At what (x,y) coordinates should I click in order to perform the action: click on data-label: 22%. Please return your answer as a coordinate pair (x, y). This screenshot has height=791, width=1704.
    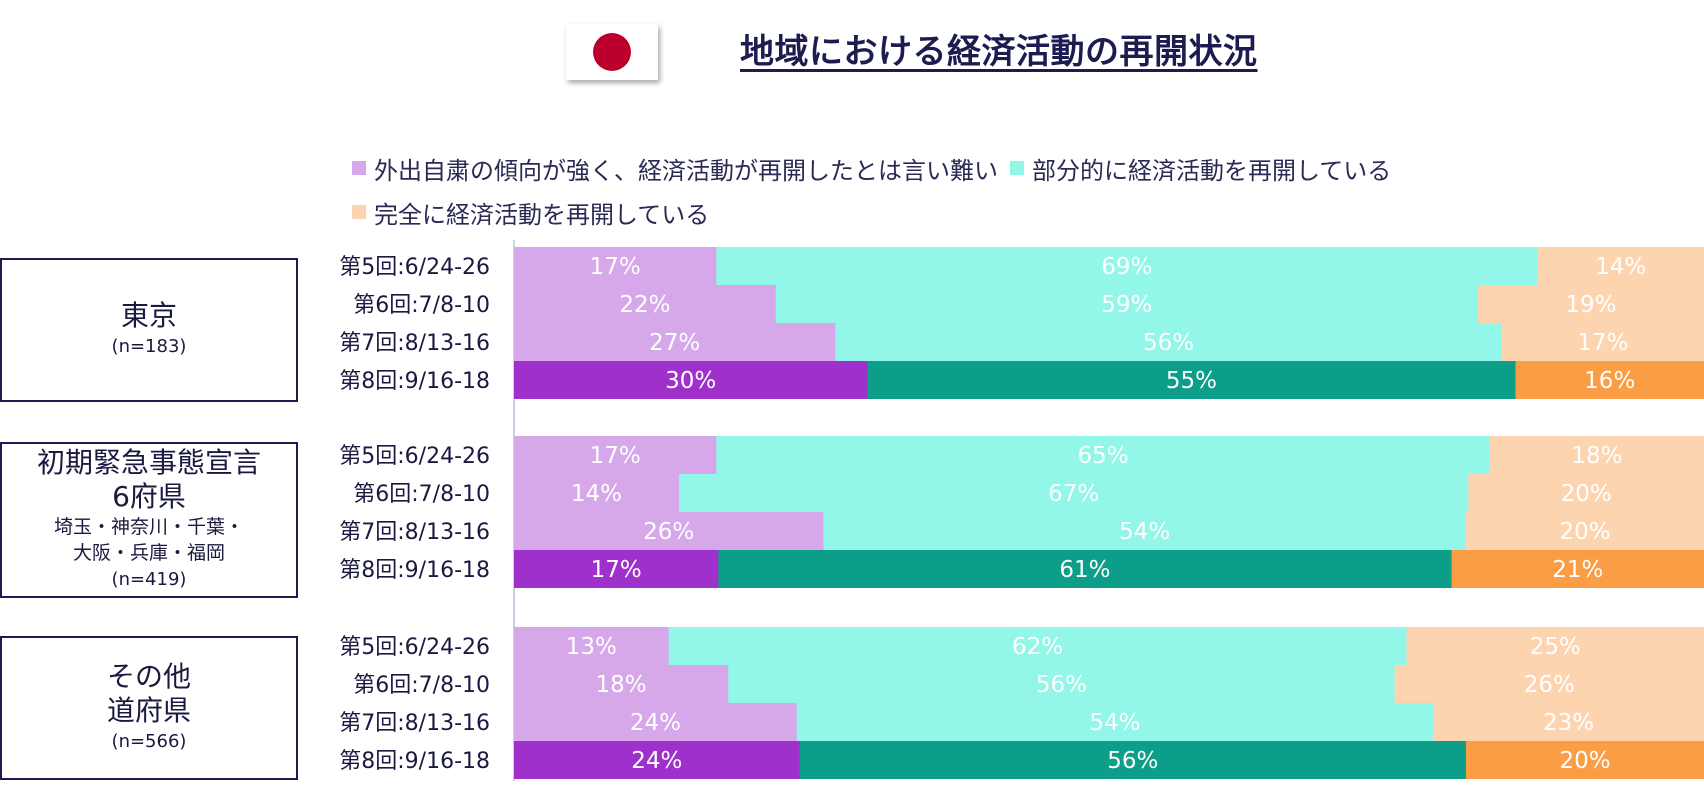
    Looking at the image, I should click on (644, 305).